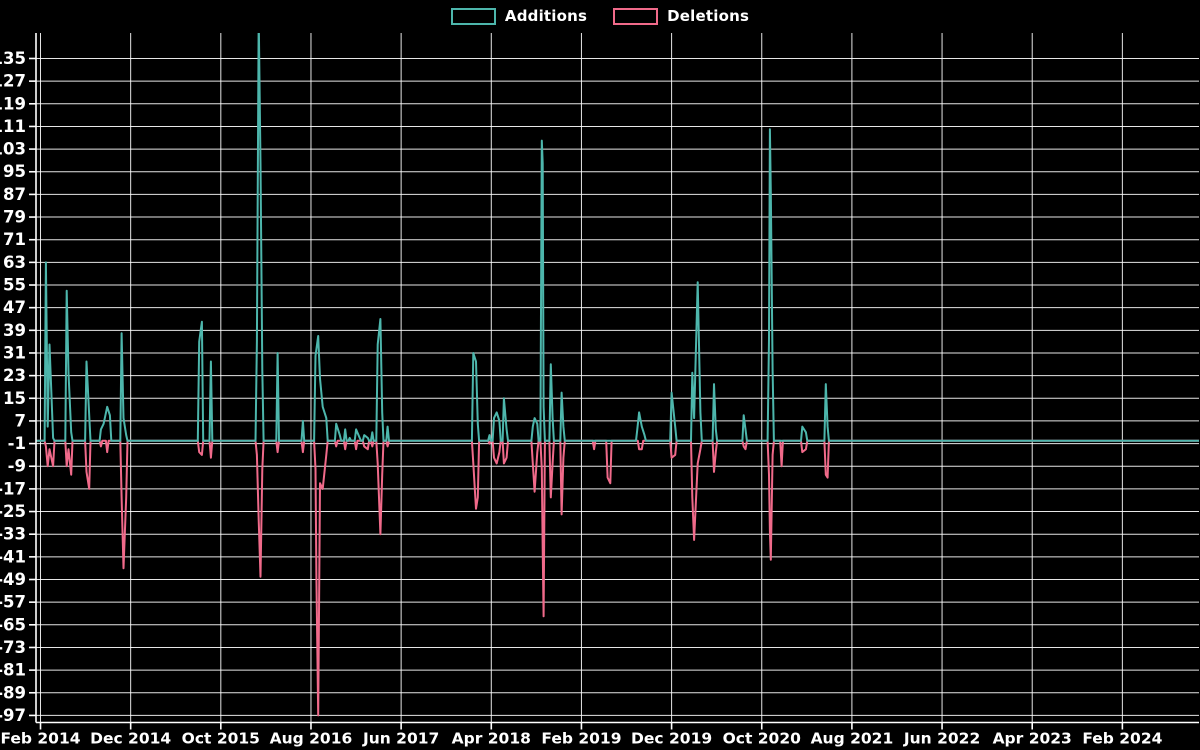 The image size is (1200, 750). What do you see at coordinates (14, 217) in the screenshot?
I see `y-tick-label: 79` at bounding box center [14, 217].